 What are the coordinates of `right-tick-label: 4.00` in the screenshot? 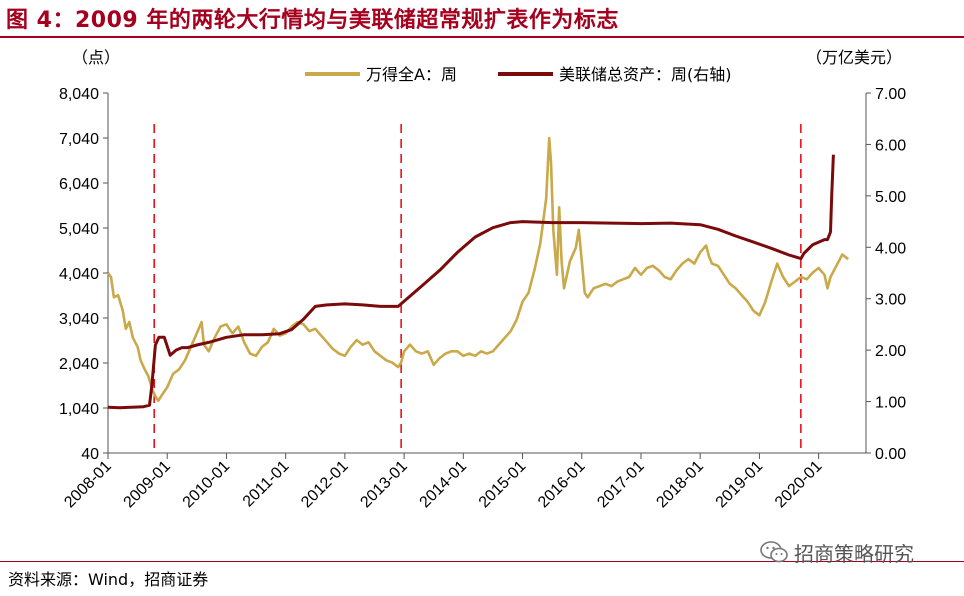 It's located at (890, 248).